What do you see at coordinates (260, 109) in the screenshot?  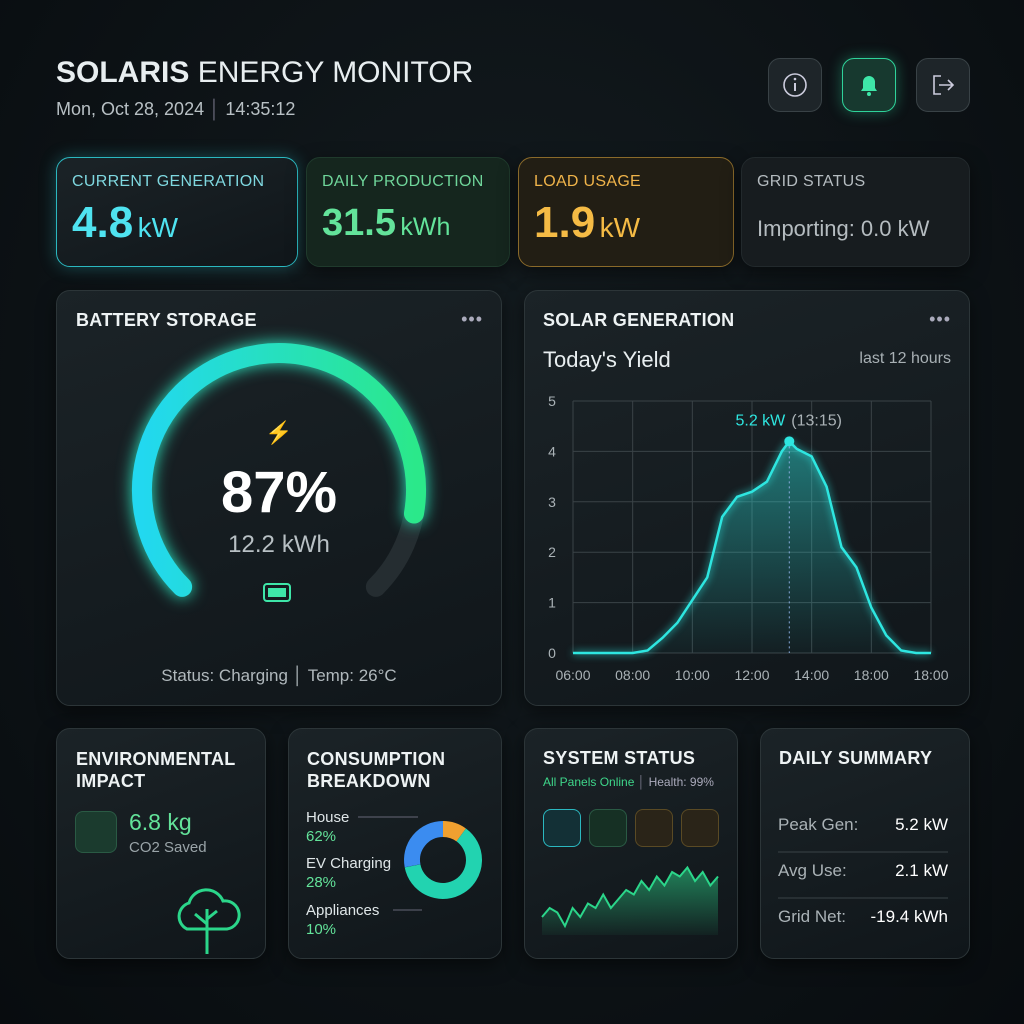 I see `time: 14:35:12` at bounding box center [260, 109].